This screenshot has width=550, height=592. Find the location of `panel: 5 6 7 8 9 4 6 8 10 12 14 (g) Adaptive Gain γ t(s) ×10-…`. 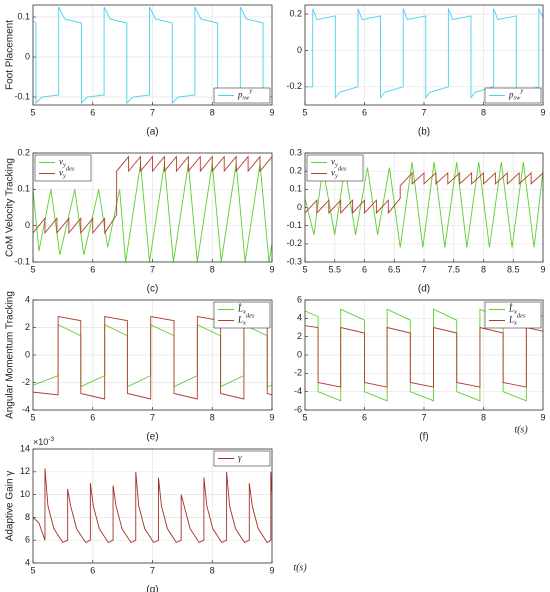

panel: 5 6 7 8 9 4 6 8 10 12 14 (g) Adaptive Gain γ t(s) ×10-… is located at coordinates (156, 514).